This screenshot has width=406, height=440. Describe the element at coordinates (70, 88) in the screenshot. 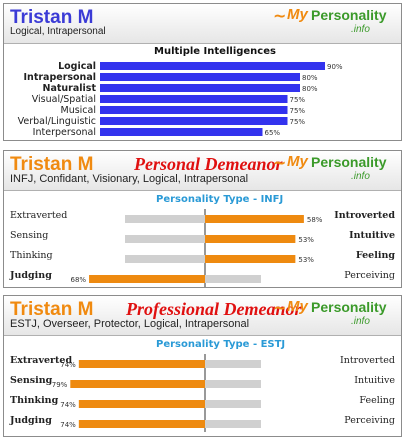

I see `category-label: Naturalist` at that location.